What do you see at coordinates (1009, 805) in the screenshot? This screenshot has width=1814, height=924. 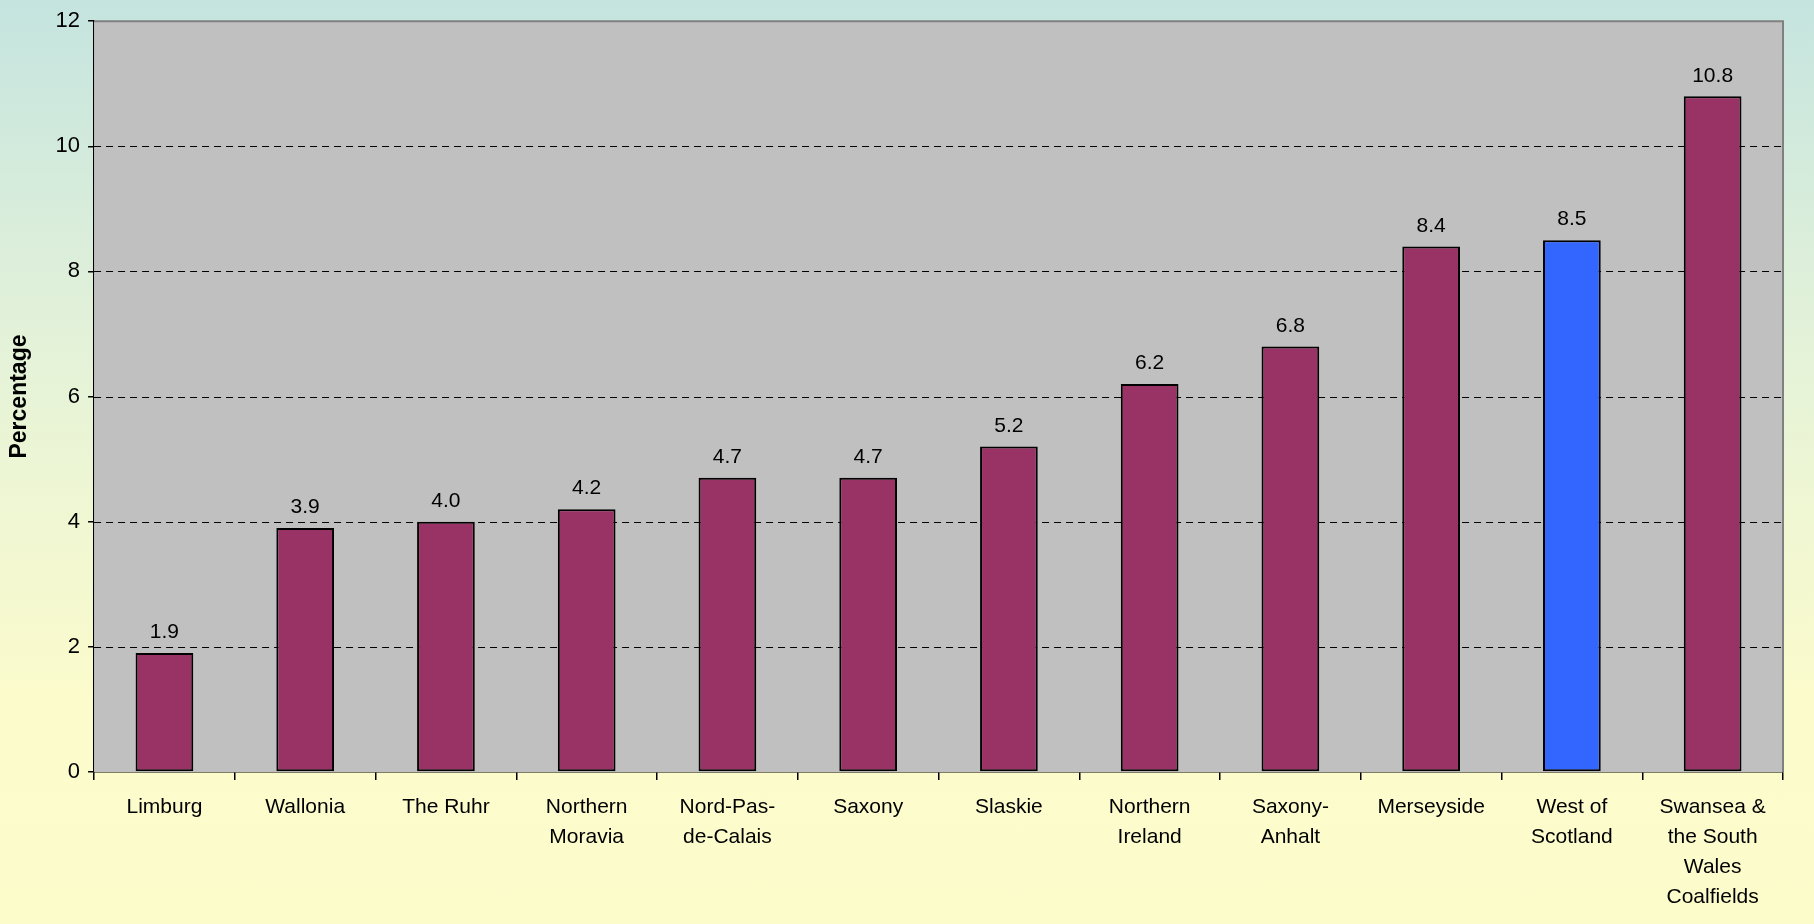 I see `x-tick-label: Slaskie` at bounding box center [1009, 805].